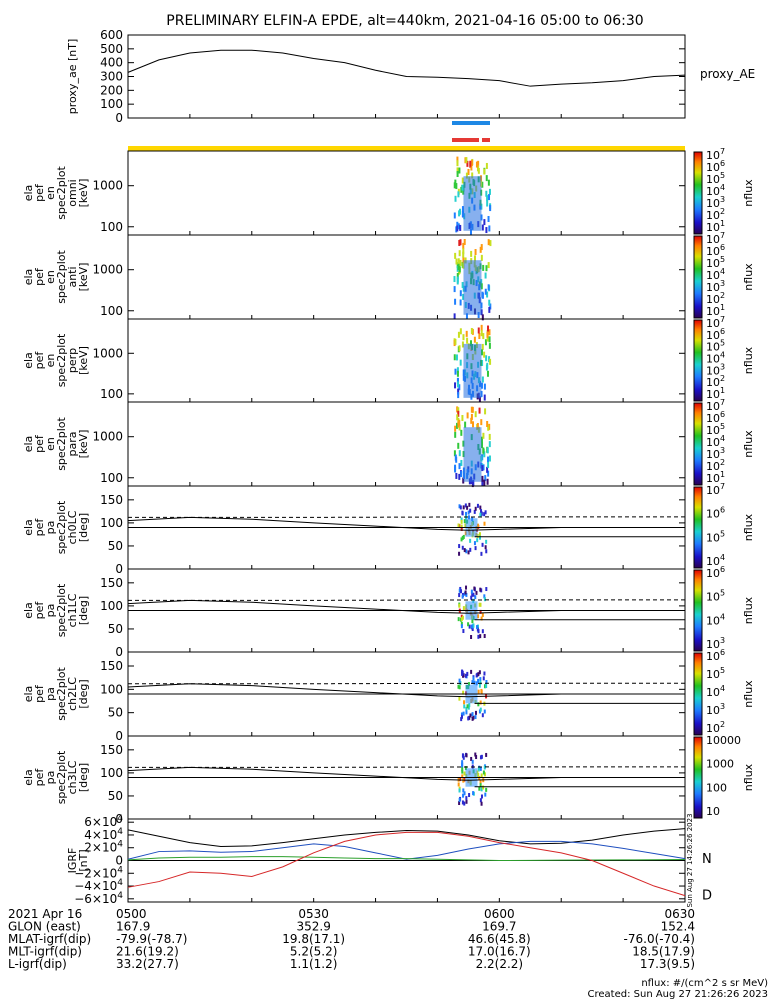  I want to click on ytick-label: 150, so click(111, 500).